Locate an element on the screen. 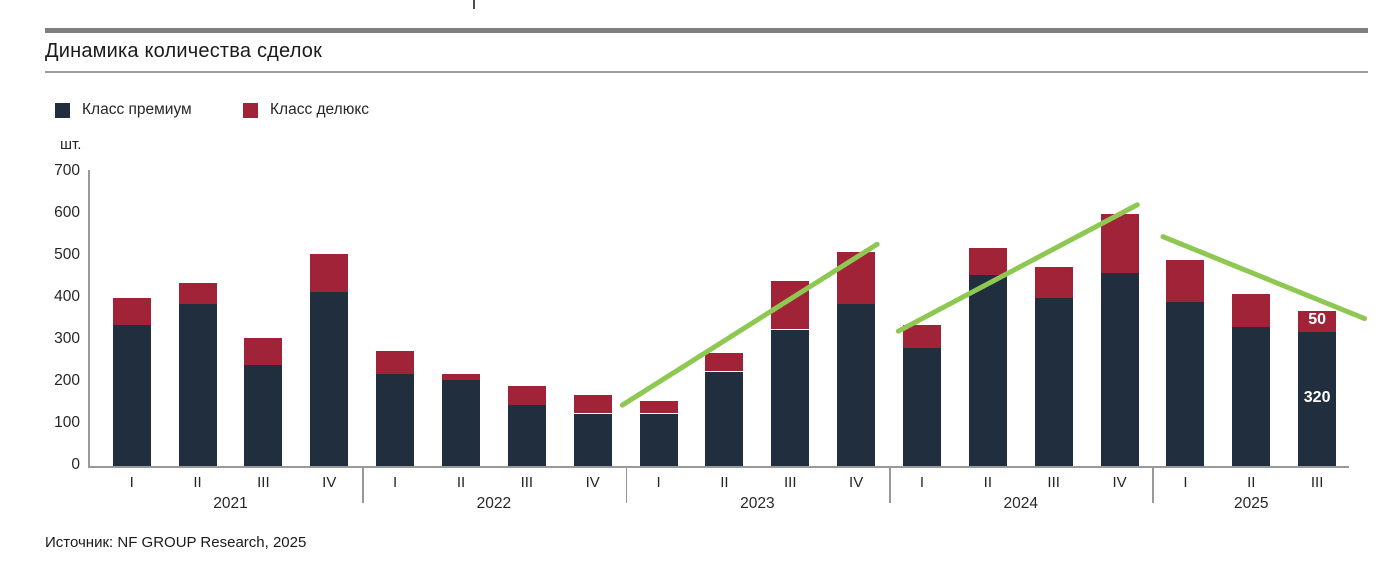  y-axis-tick-label: 300 is located at coordinates (67, 338).